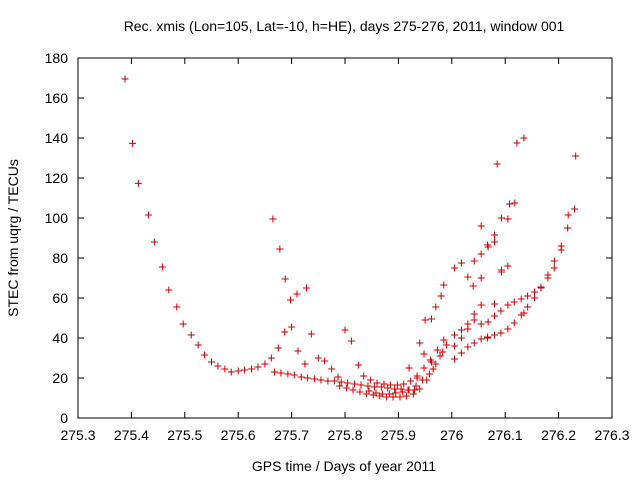  I want to click on y-tick-label: 160, so click(57, 98).